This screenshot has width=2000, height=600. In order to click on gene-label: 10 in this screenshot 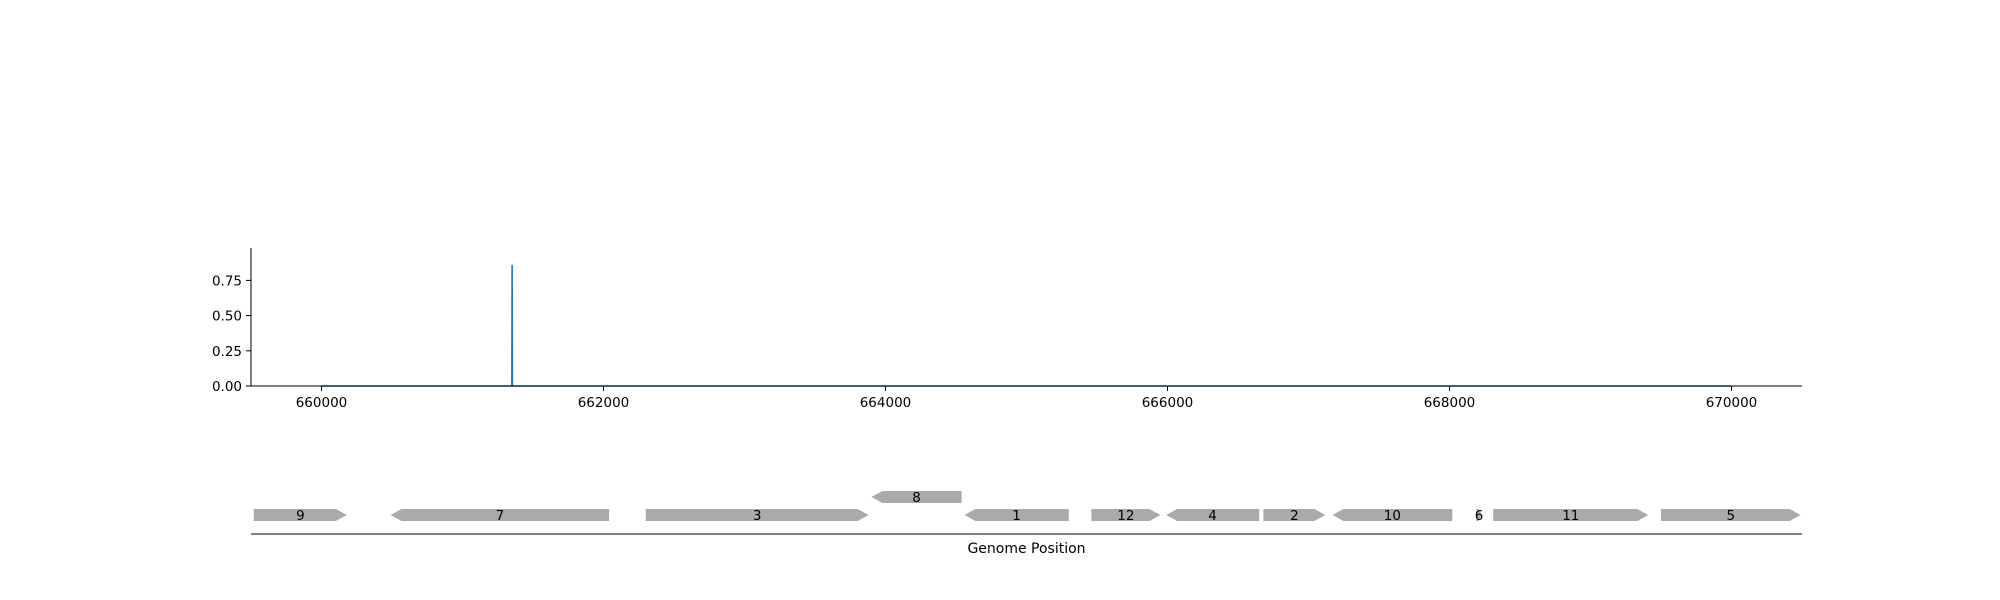, I will do `click(1392, 516)`.